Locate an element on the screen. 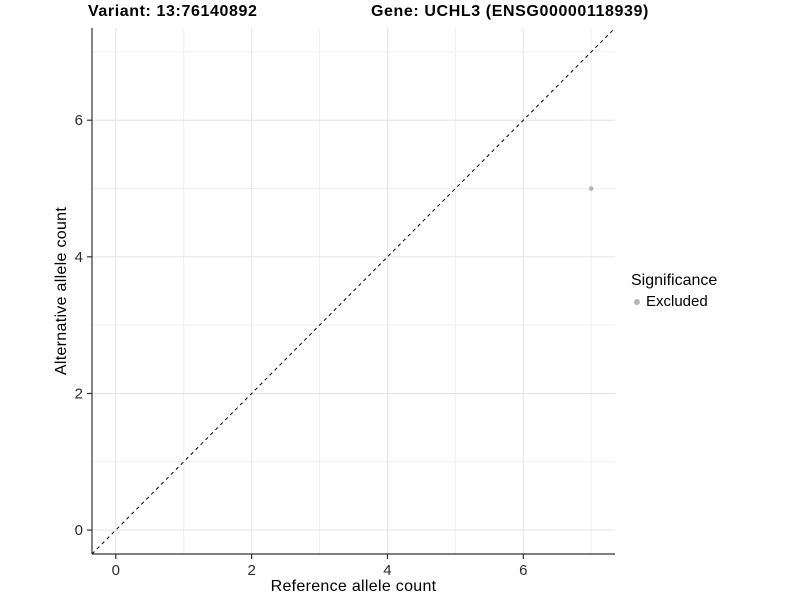  x-tick-label: 2 is located at coordinates (251, 570).